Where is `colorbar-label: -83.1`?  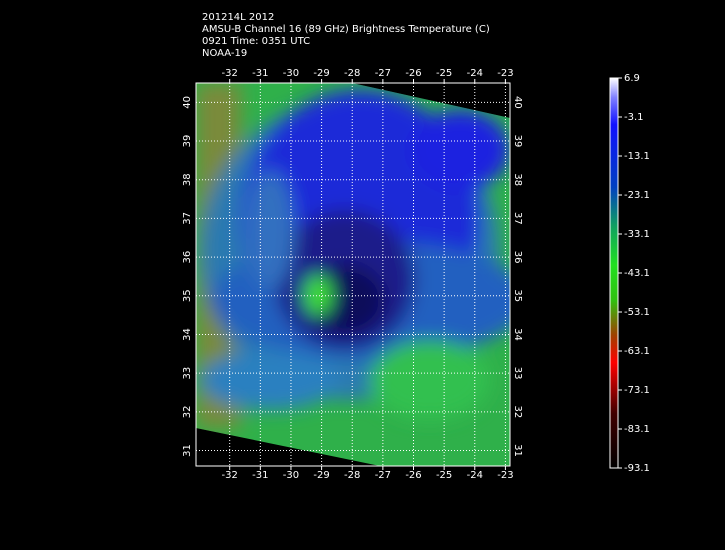
colorbar-label: -83.1 is located at coordinates (637, 429).